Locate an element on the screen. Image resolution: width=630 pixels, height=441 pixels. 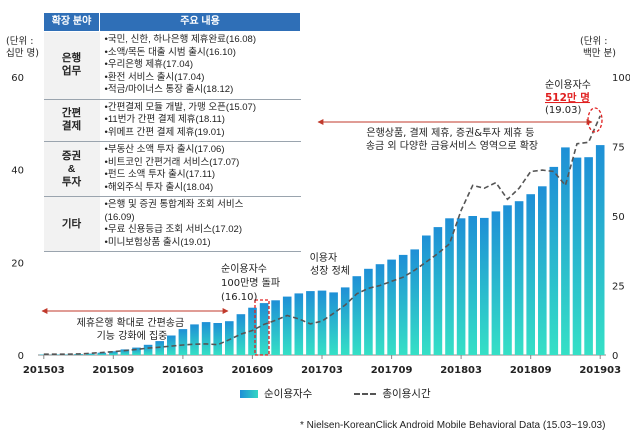
list-item: •소액/목돈 대출 시범 출시(16.10) is located at coordinates (170, 52).